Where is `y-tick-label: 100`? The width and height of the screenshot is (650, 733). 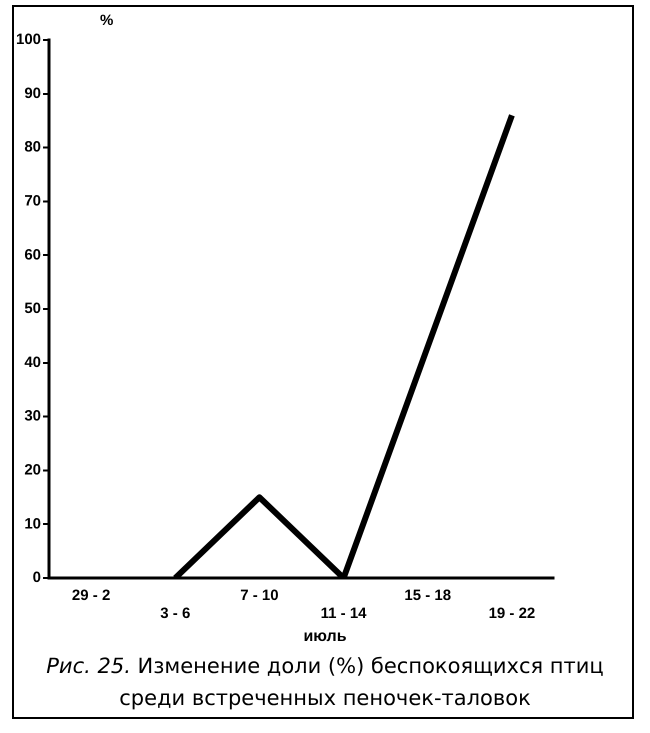 y-tick-label: 100 is located at coordinates (29, 39).